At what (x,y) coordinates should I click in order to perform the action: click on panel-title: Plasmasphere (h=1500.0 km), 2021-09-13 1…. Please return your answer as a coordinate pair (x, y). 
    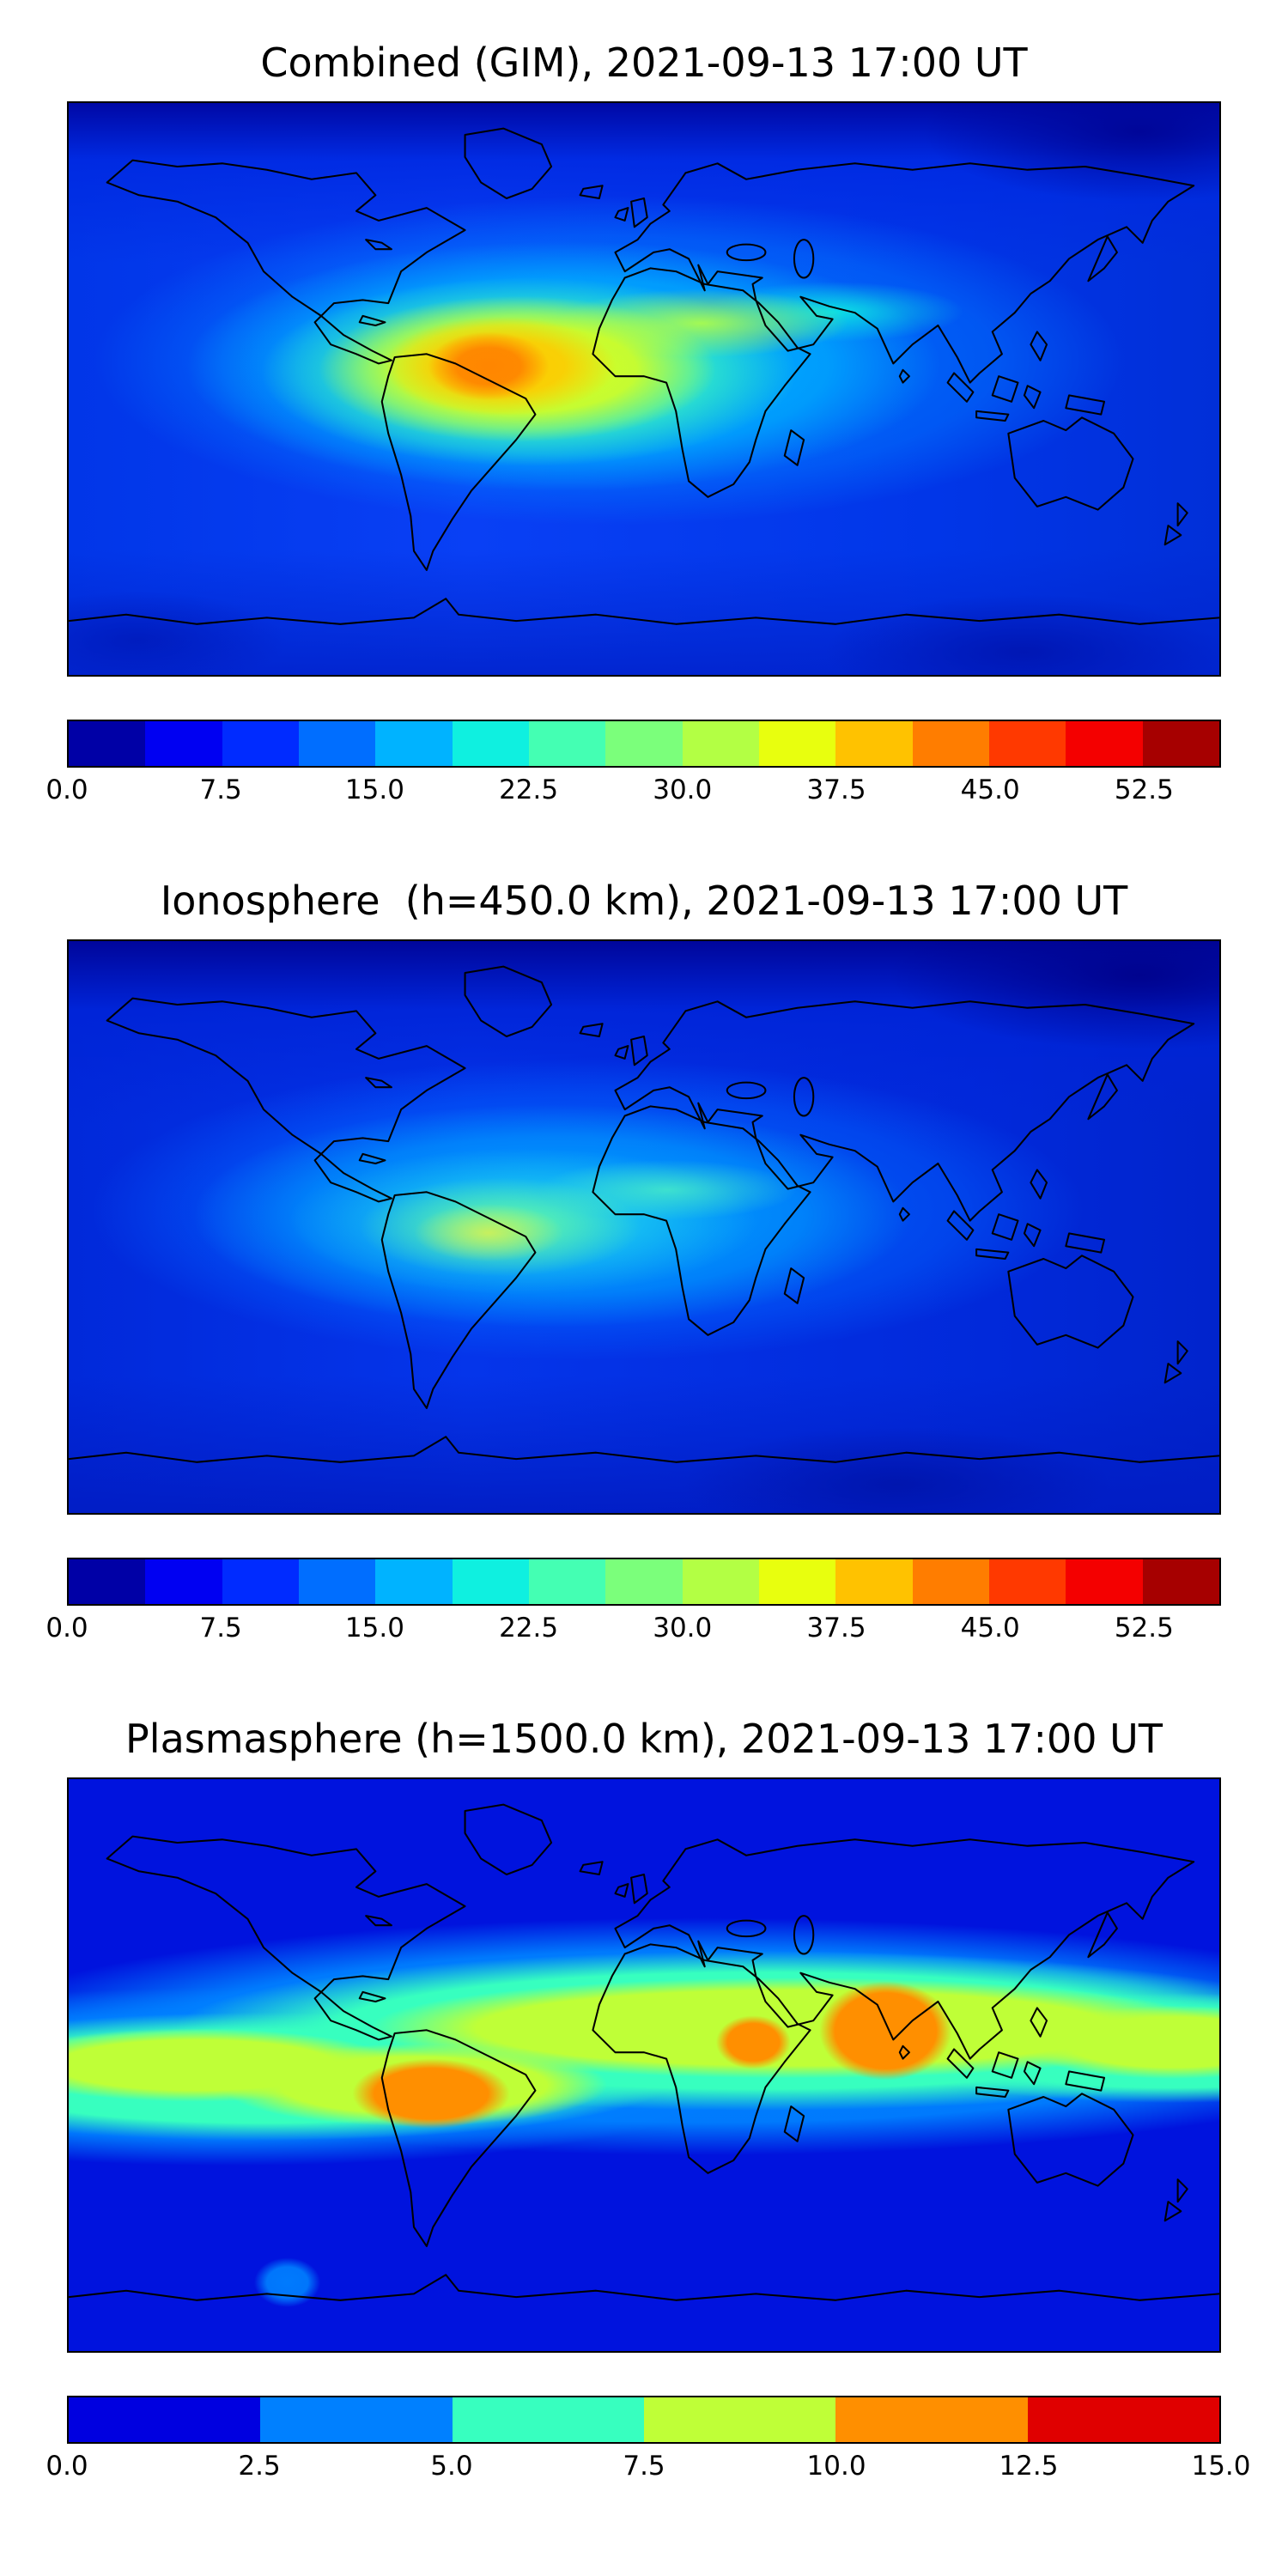
    Looking at the image, I should click on (644, 1739).